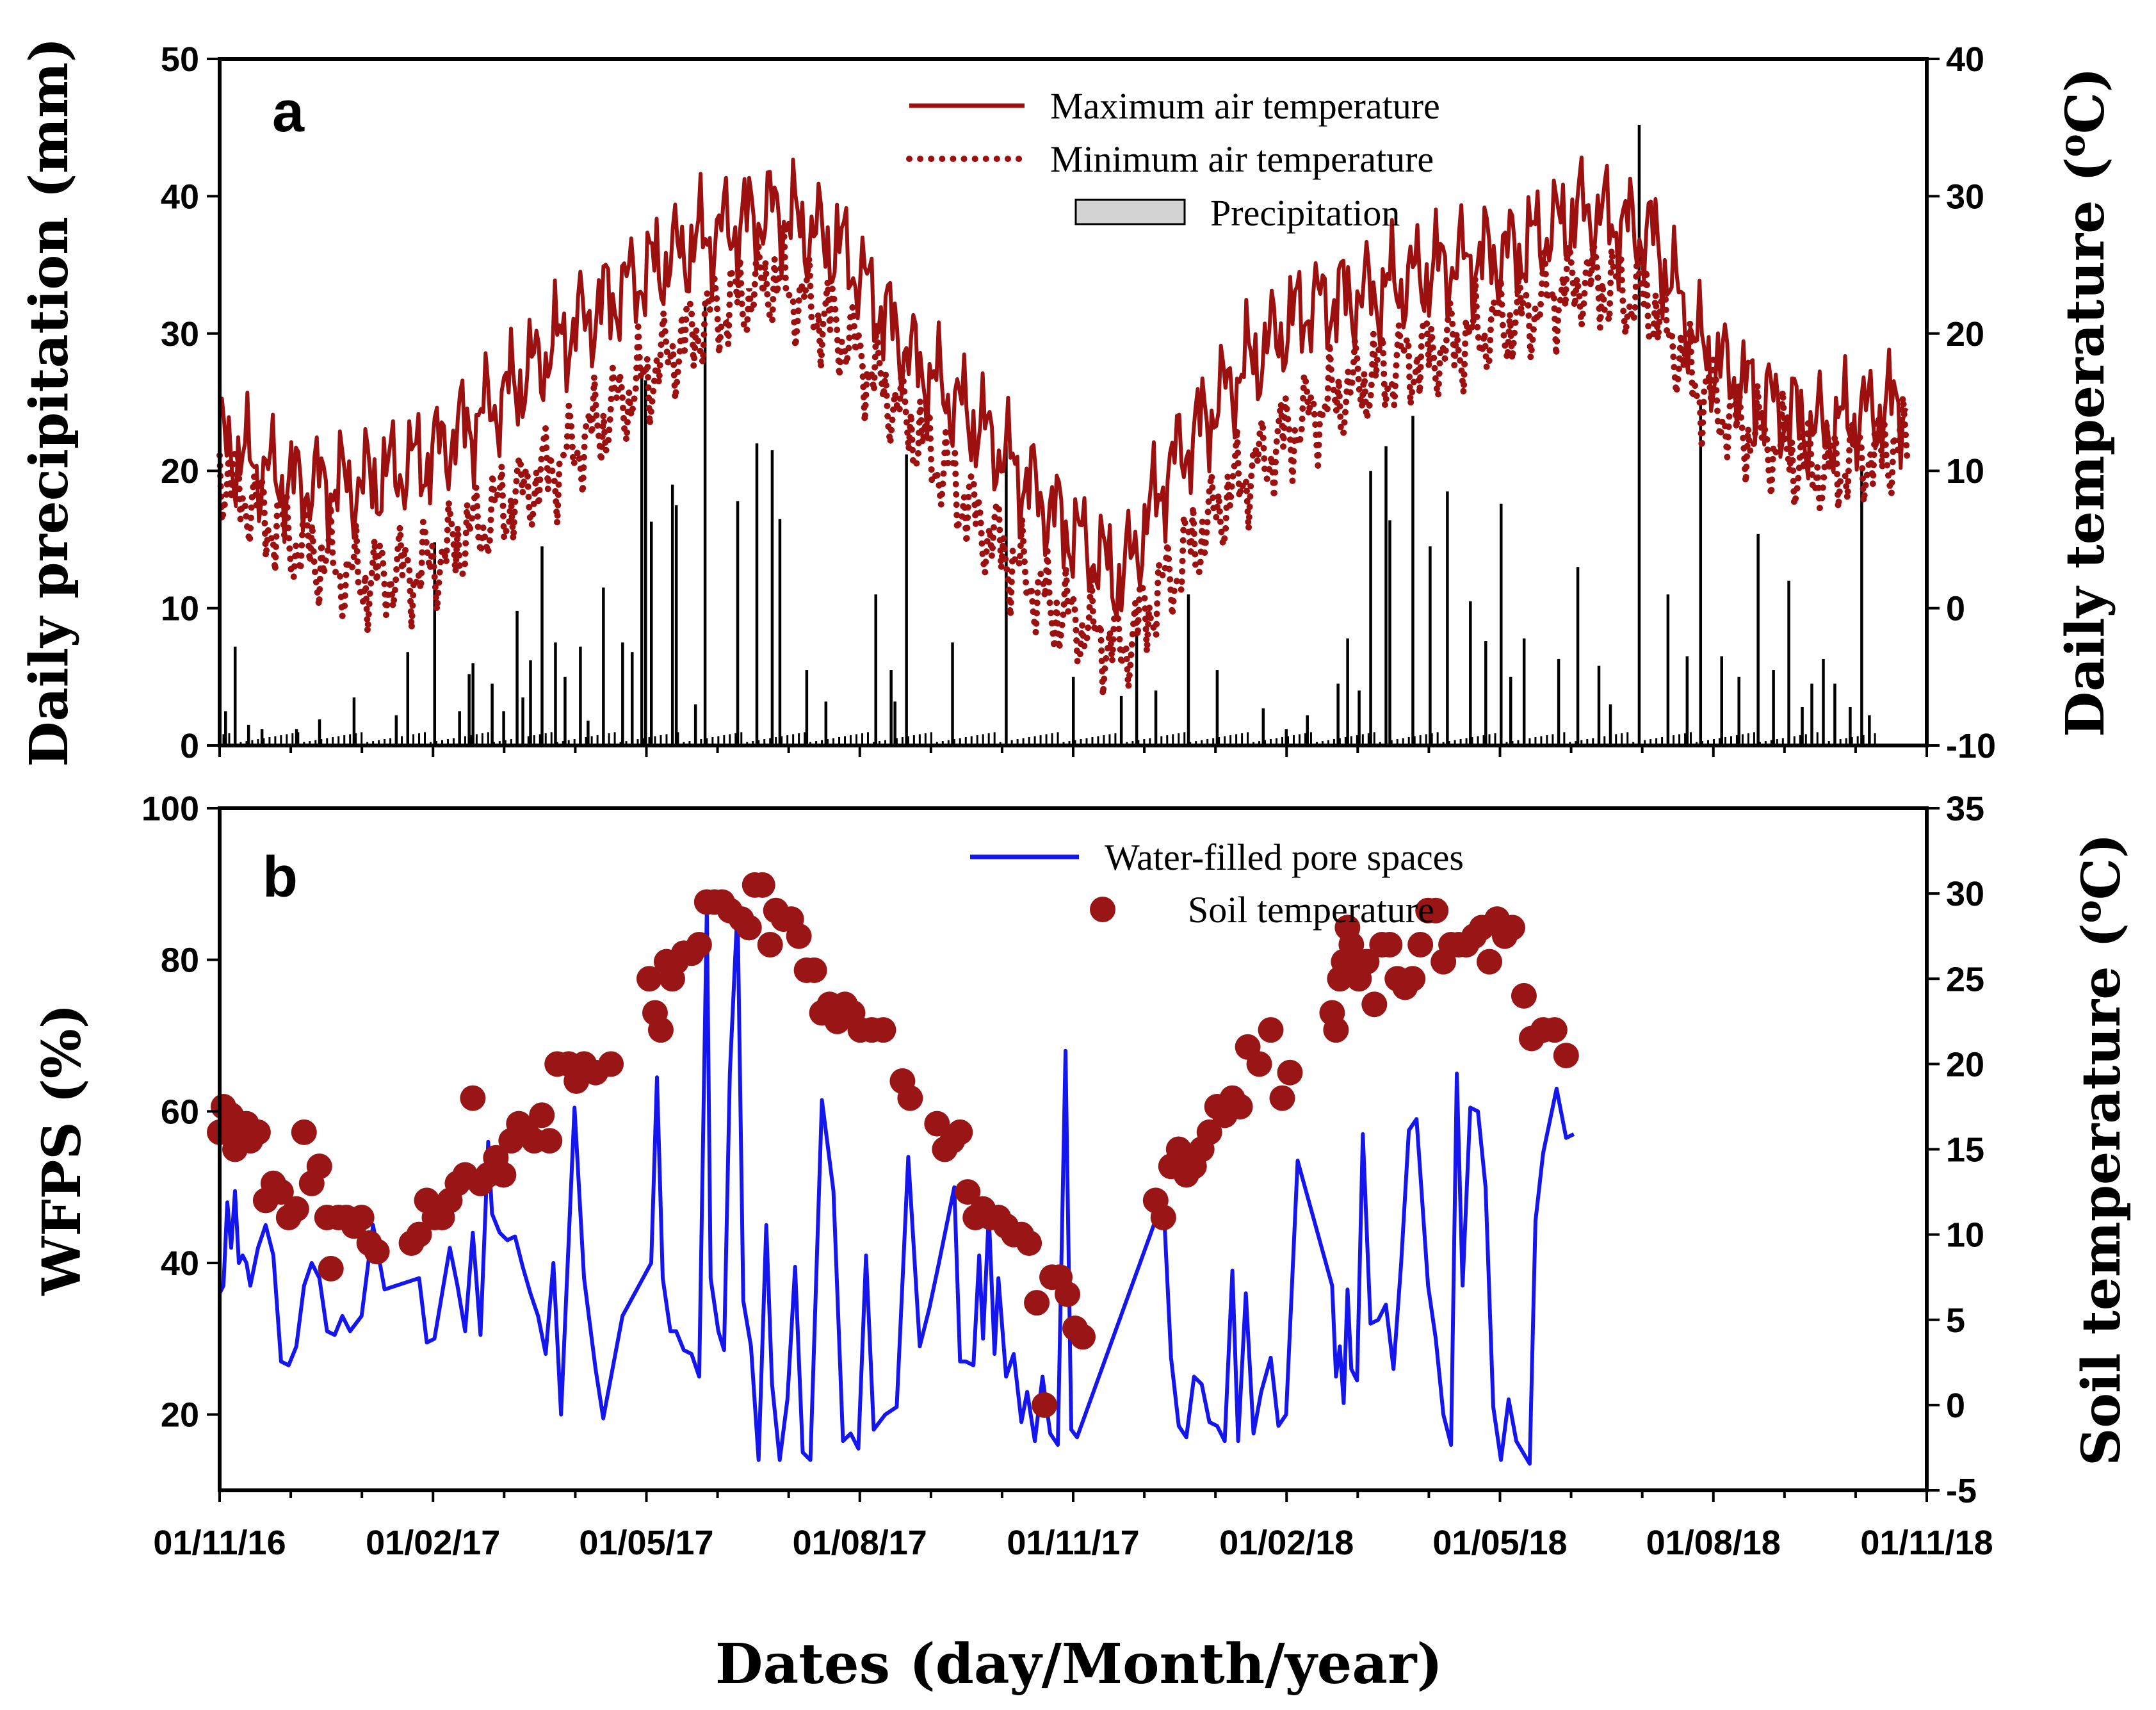  Describe the element at coordinates (1500, 1543) in the screenshot. I see `x-tick-label: 01/05/18` at that location.